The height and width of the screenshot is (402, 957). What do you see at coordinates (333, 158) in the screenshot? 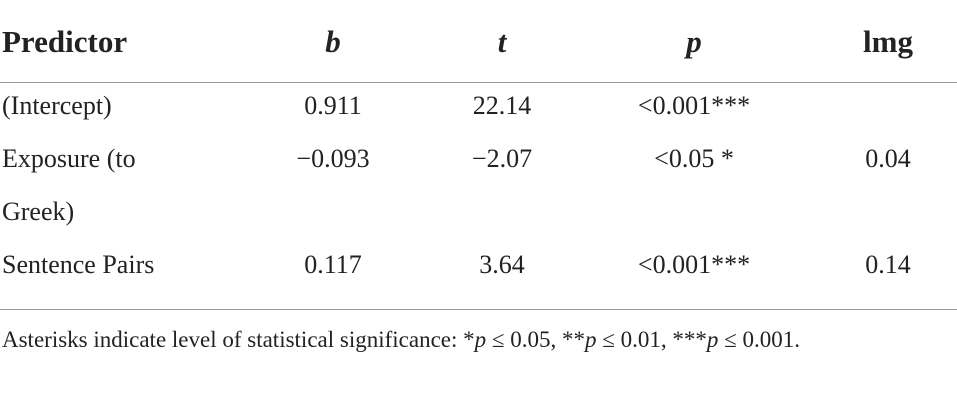
I see `table-cell: −0.093` at bounding box center [333, 158].